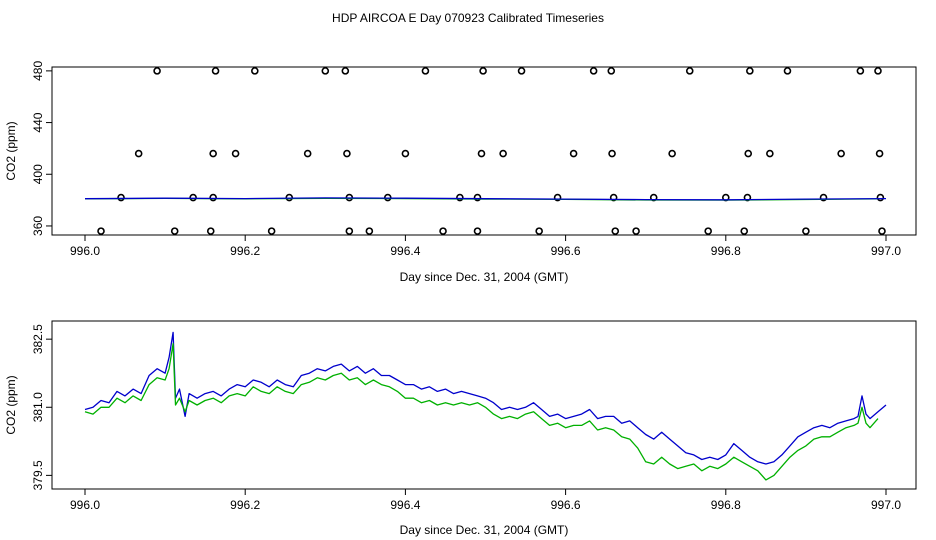  I want to click on y-tick-label: 360, so click(38, 226).